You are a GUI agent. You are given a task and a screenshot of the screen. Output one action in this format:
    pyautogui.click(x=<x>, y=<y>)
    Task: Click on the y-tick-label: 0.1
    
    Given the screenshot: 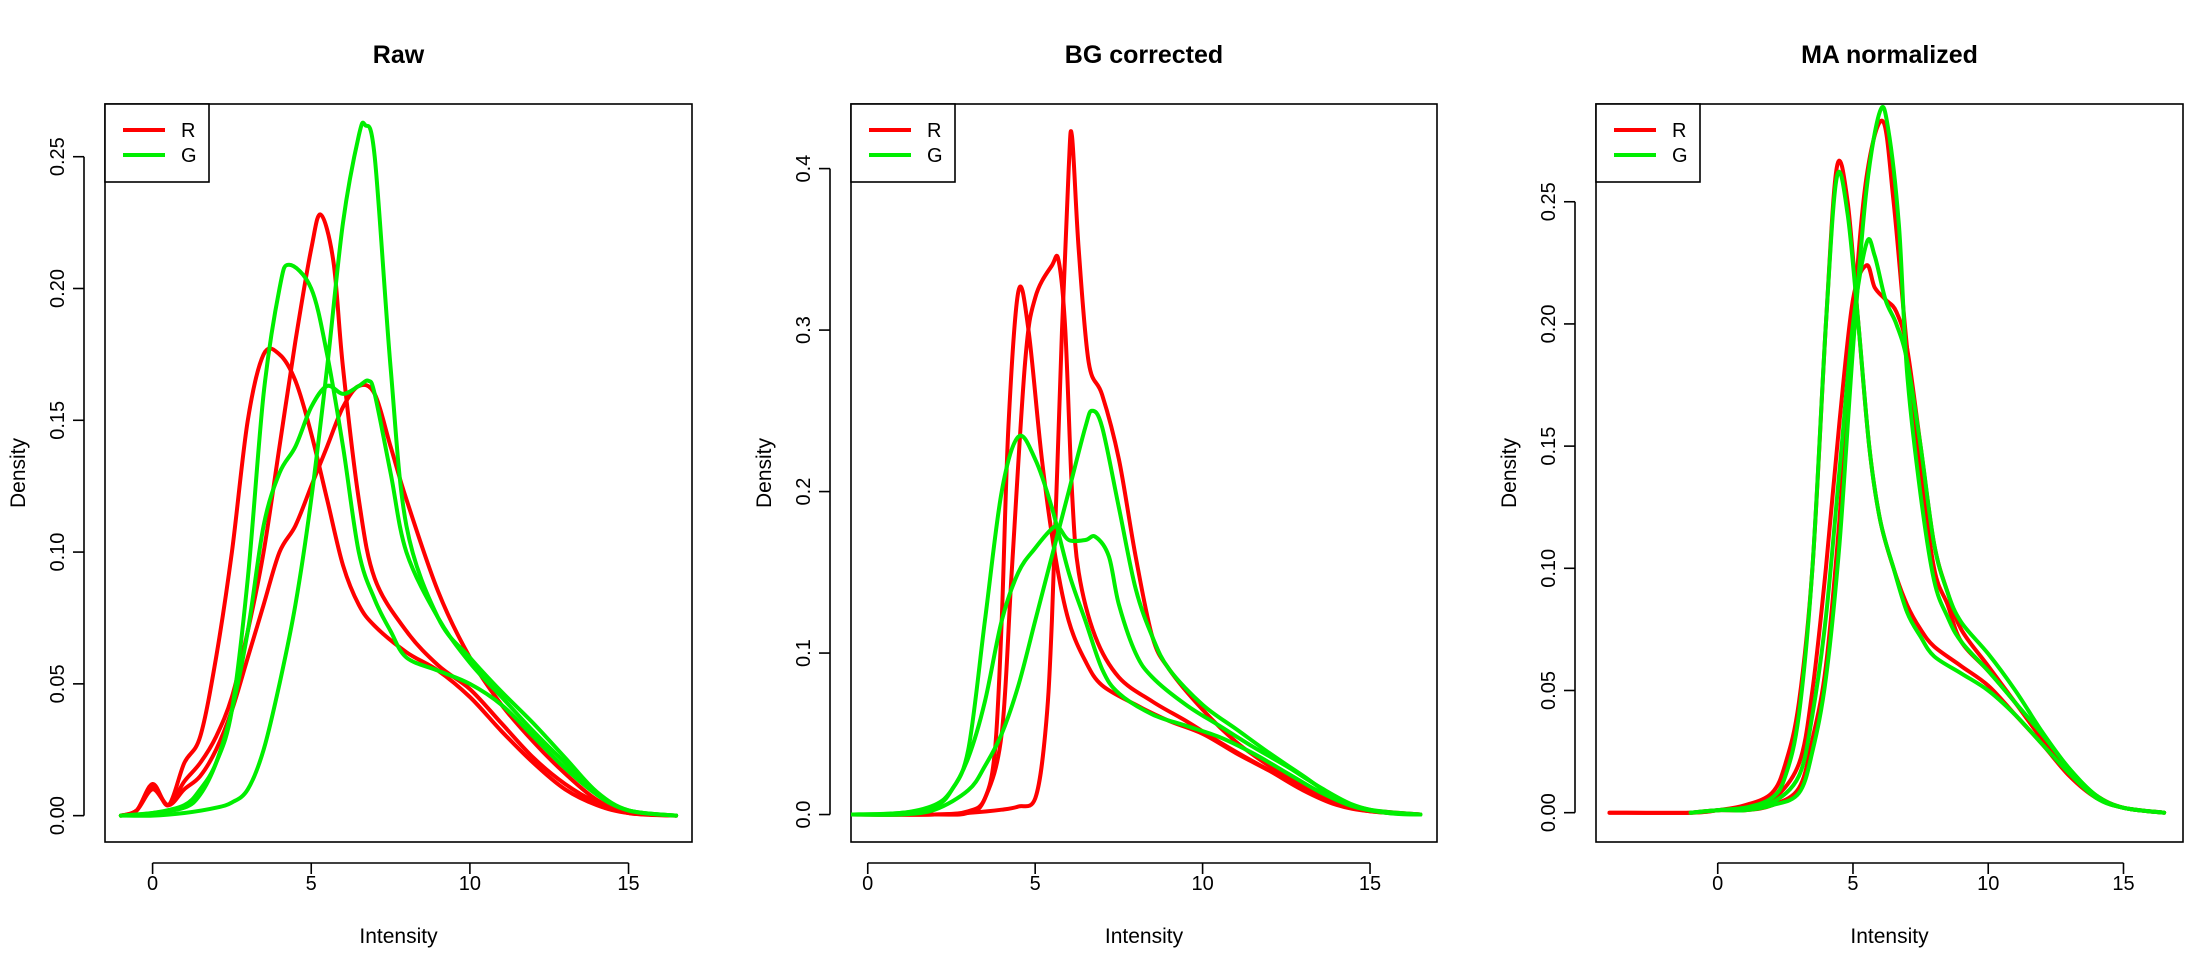 What is the action you would take?
    pyautogui.click(x=804, y=653)
    